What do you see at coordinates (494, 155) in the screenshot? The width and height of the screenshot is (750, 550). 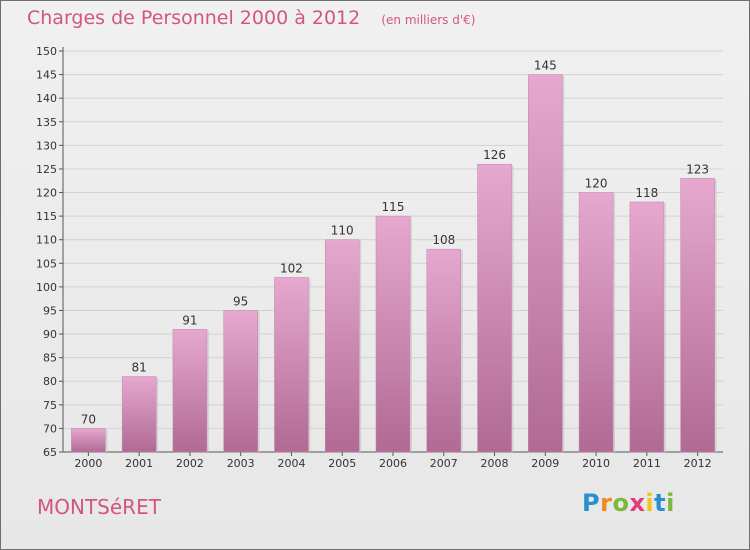 I see `data-label-2008: 126` at bounding box center [494, 155].